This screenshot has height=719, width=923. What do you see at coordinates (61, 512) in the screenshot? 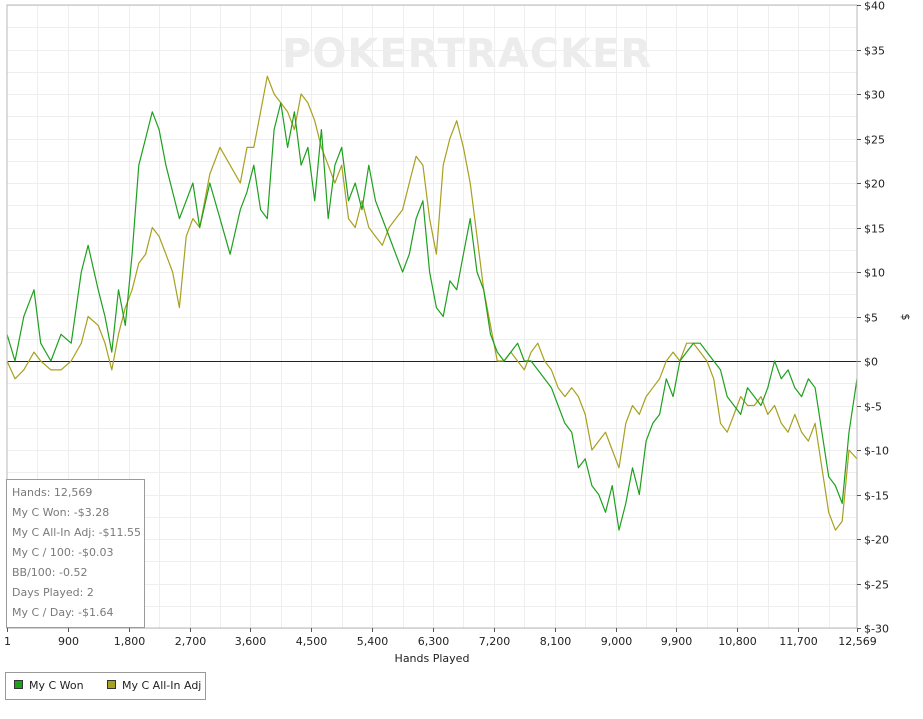
I see `stat-won: My C Won: -$3.28` at bounding box center [61, 512].